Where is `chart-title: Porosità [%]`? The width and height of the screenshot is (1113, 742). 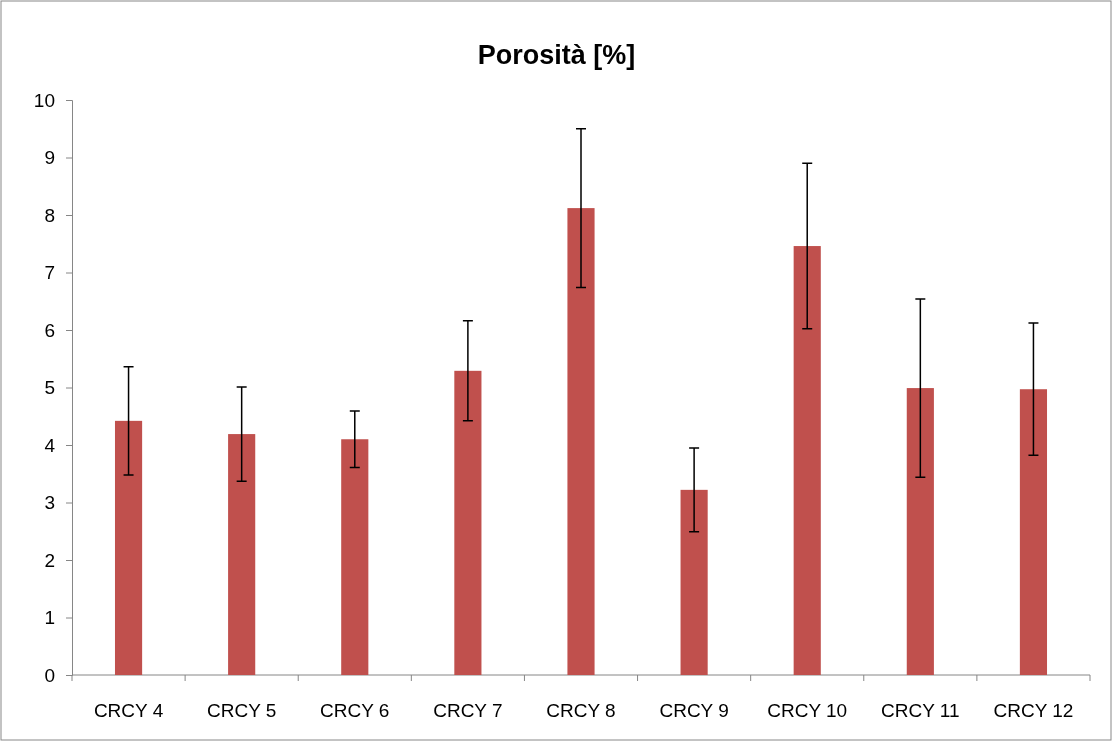
chart-title: Porosità [%] is located at coordinates (556, 55).